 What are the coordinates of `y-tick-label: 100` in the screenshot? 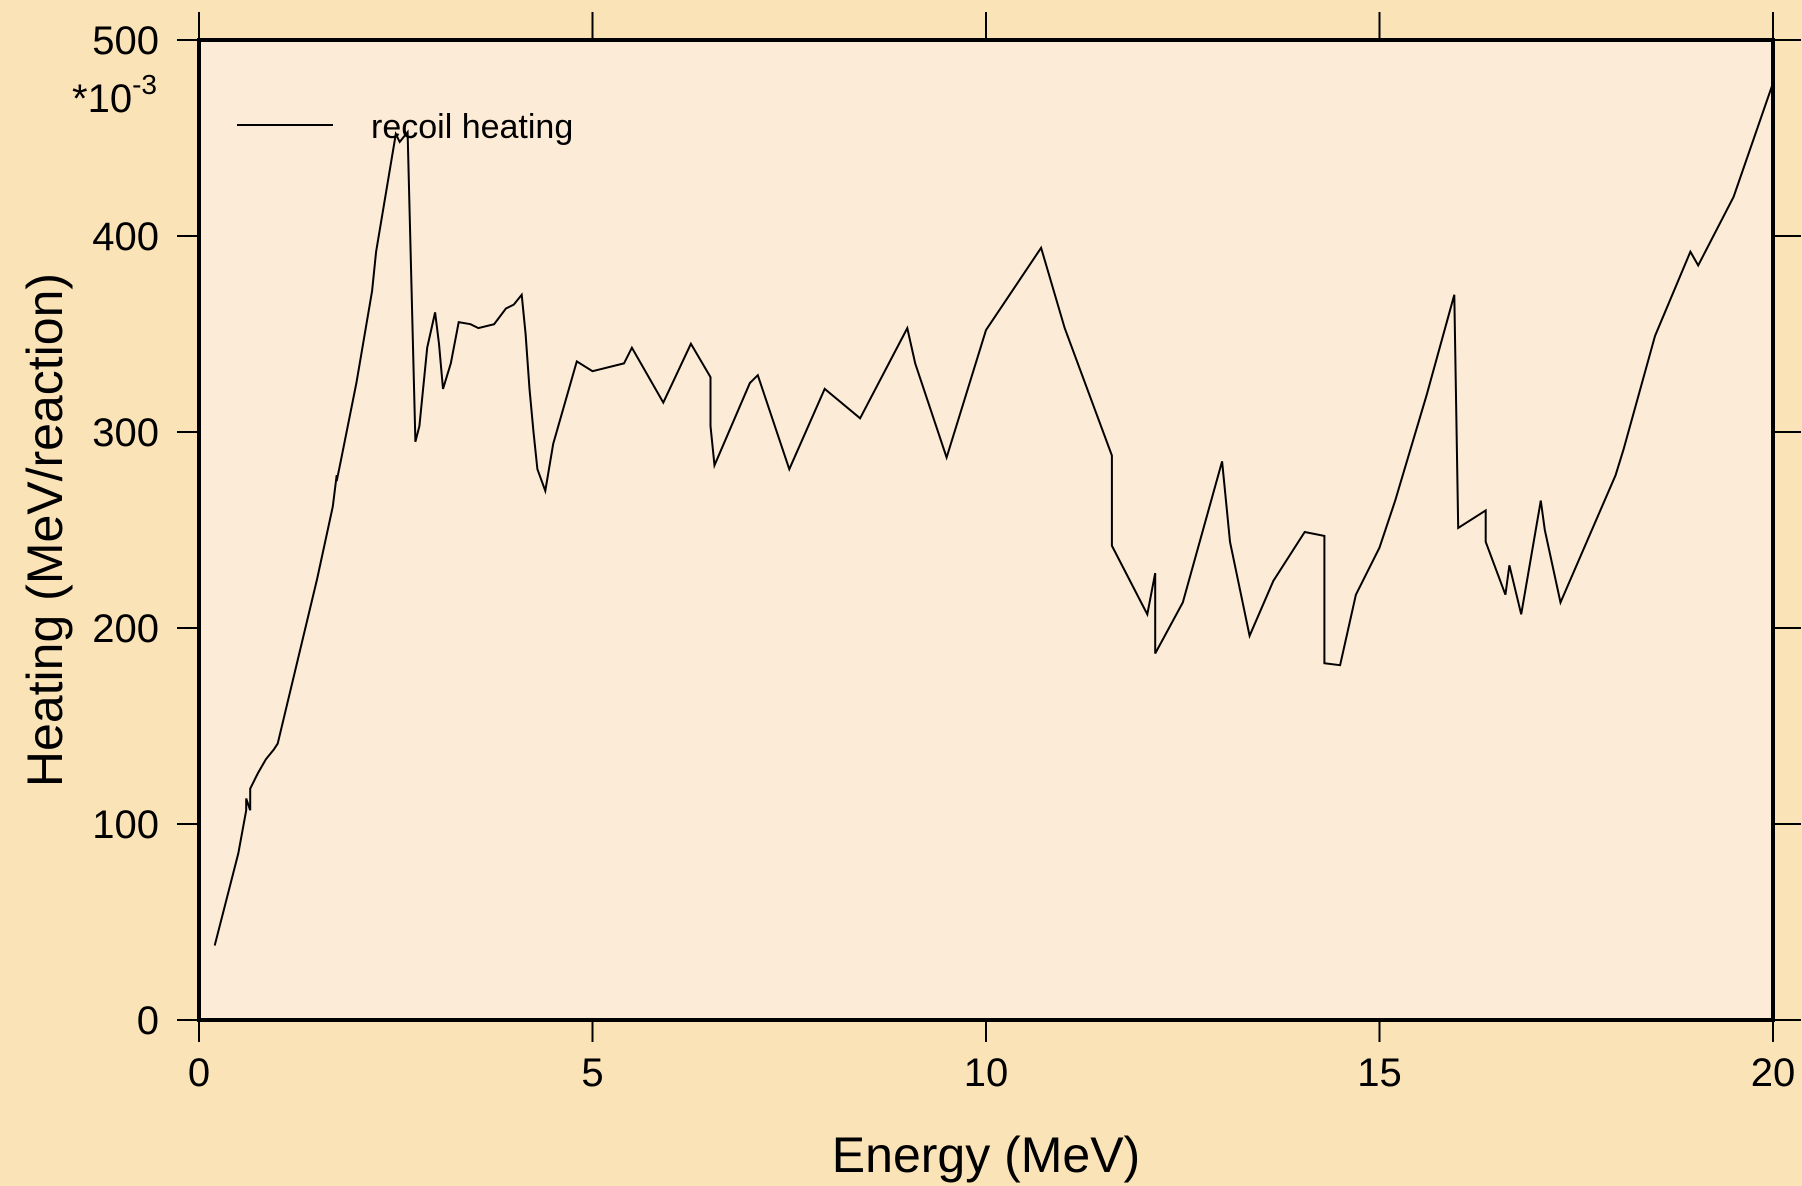 It's located at (125, 825).